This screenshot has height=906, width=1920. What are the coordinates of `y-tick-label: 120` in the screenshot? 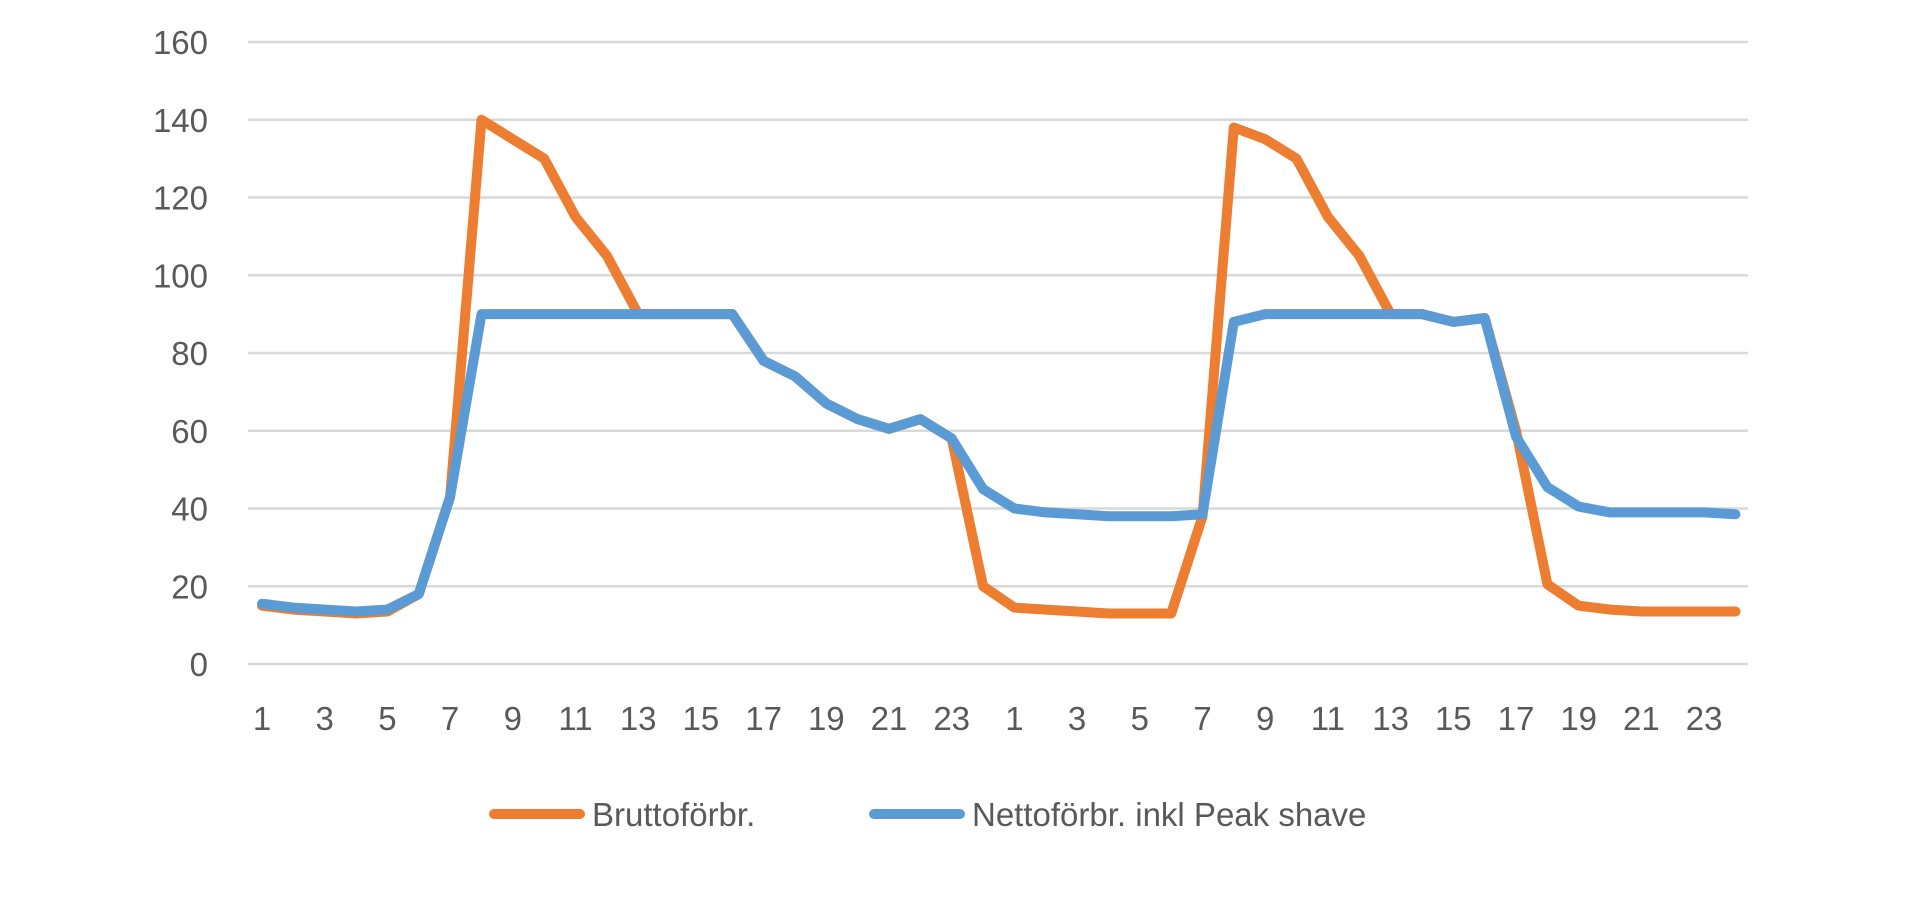 It's located at (180, 198).